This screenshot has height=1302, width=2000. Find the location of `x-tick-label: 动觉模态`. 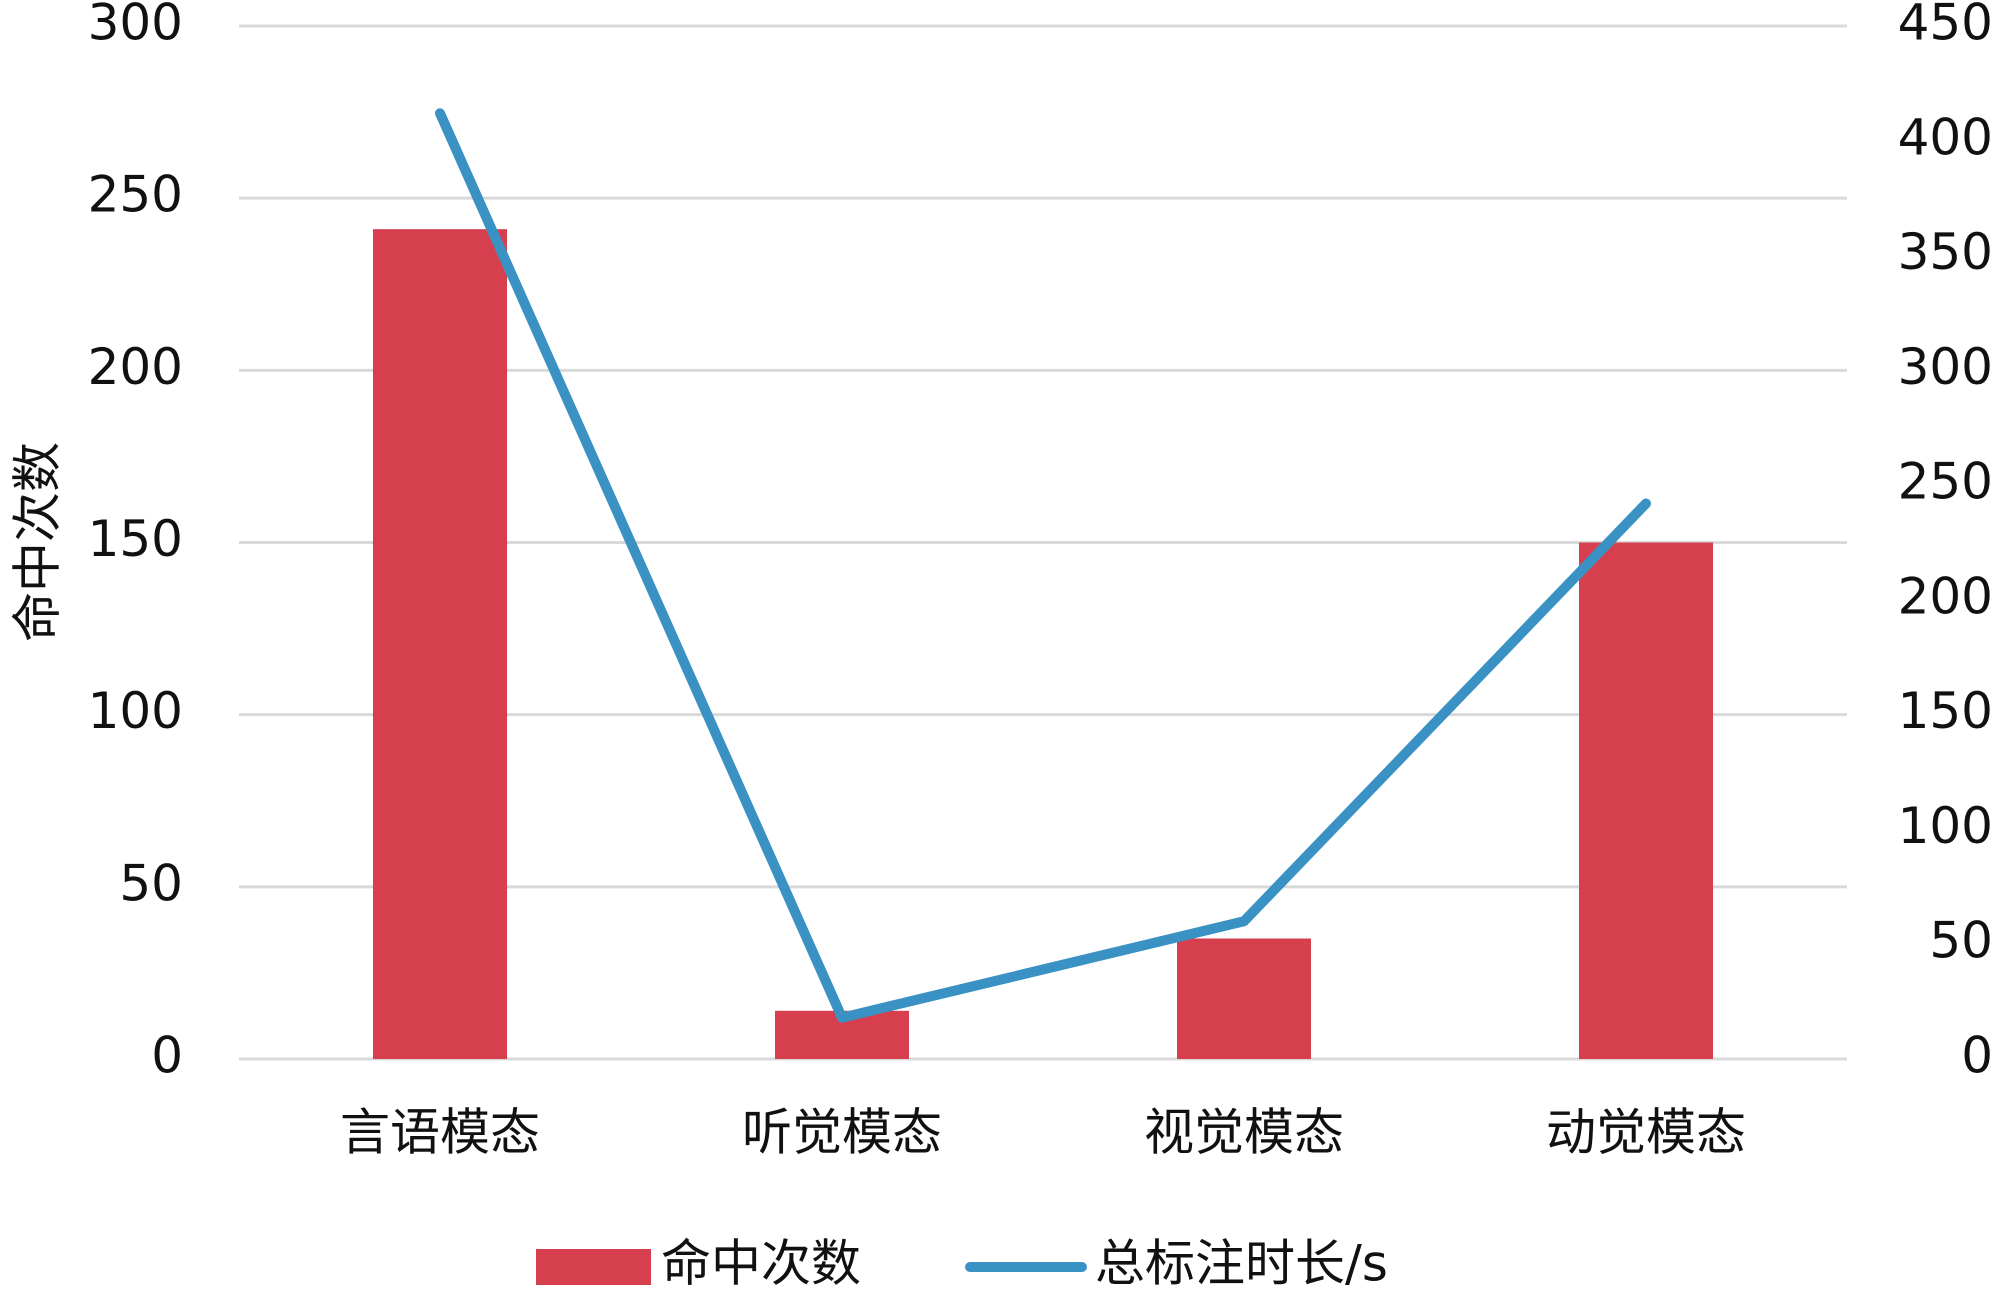

x-tick-label: 动觉模态 is located at coordinates (1646, 1133).